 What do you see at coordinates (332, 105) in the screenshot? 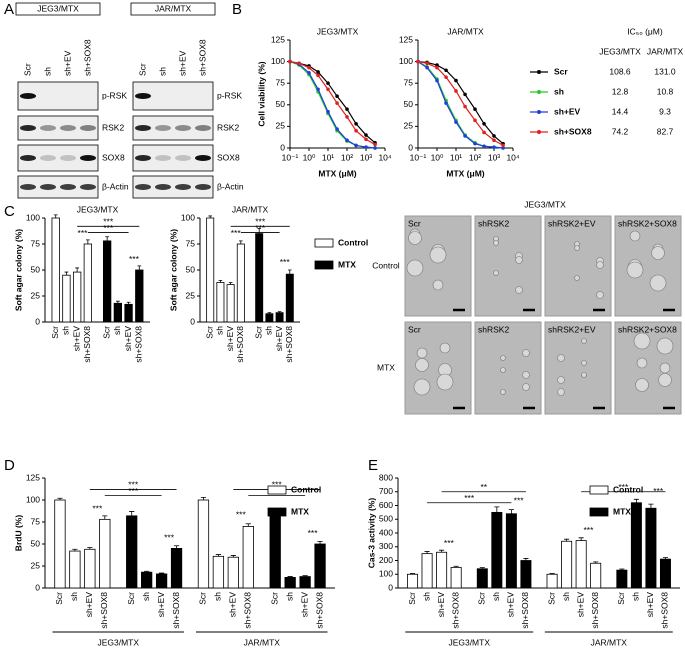
I see `series-line` at bounding box center [332, 105].